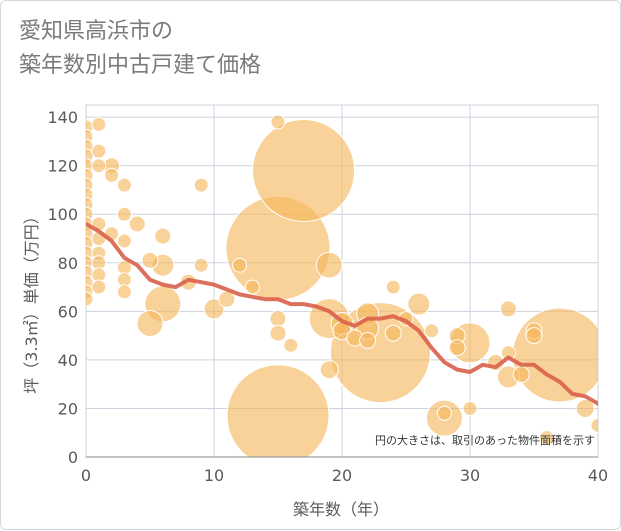 This screenshot has width=621, height=531. Describe the element at coordinates (31, 300) in the screenshot. I see `y-axis-label: 坪（3.3㎡）単価（万円）` at that location.